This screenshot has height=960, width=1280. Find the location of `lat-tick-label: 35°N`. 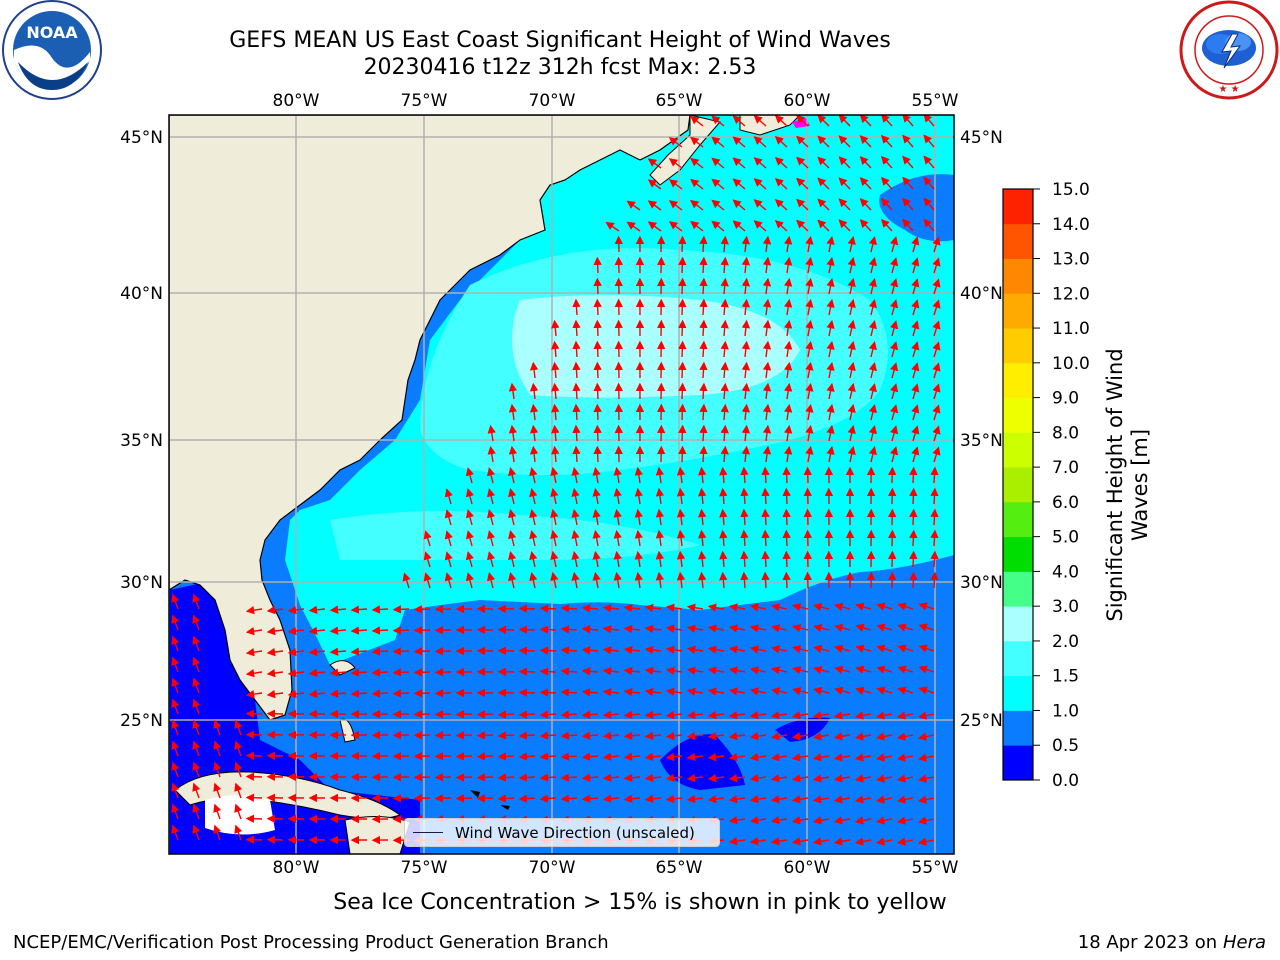

lat-tick-label: 35°N is located at coordinates (141, 441).